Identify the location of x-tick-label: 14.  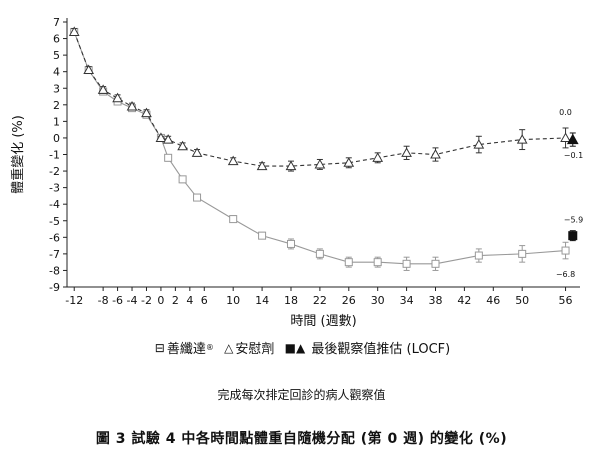
(262, 300).